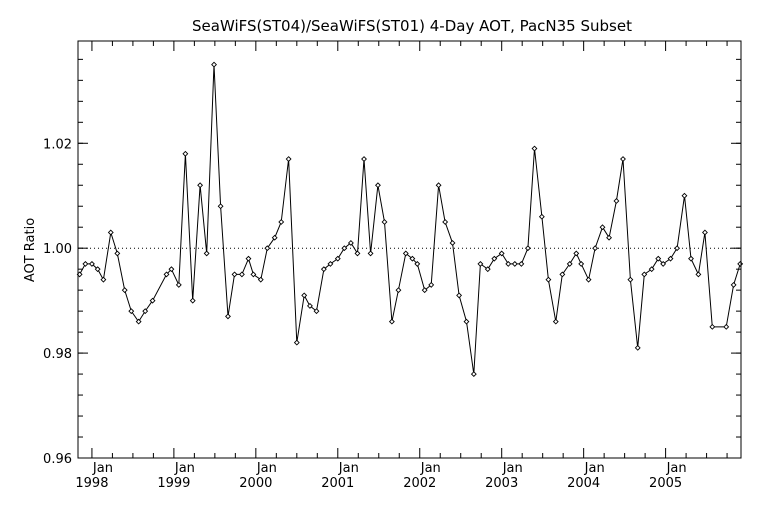 The width and height of the screenshot is (768, 512). I want to click on y-tick-label: 1.00, so click(57, 249).